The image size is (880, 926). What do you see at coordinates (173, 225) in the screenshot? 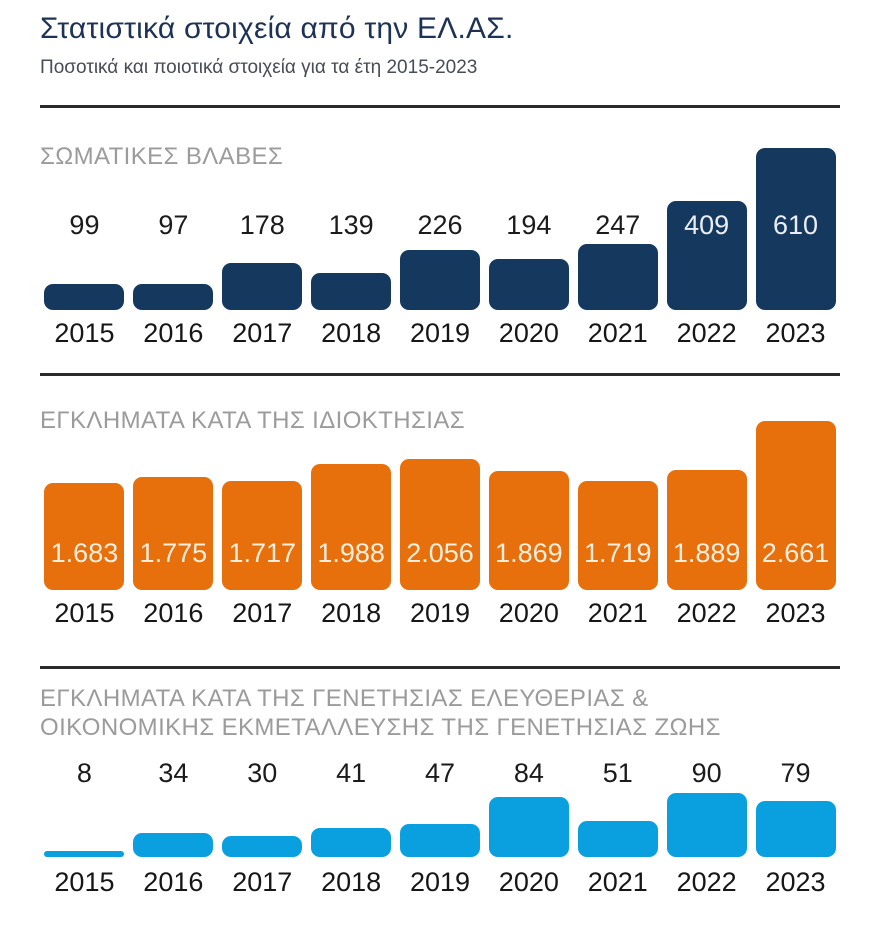
I see `value-label-2016: 97` at bounding box center [173, 225].